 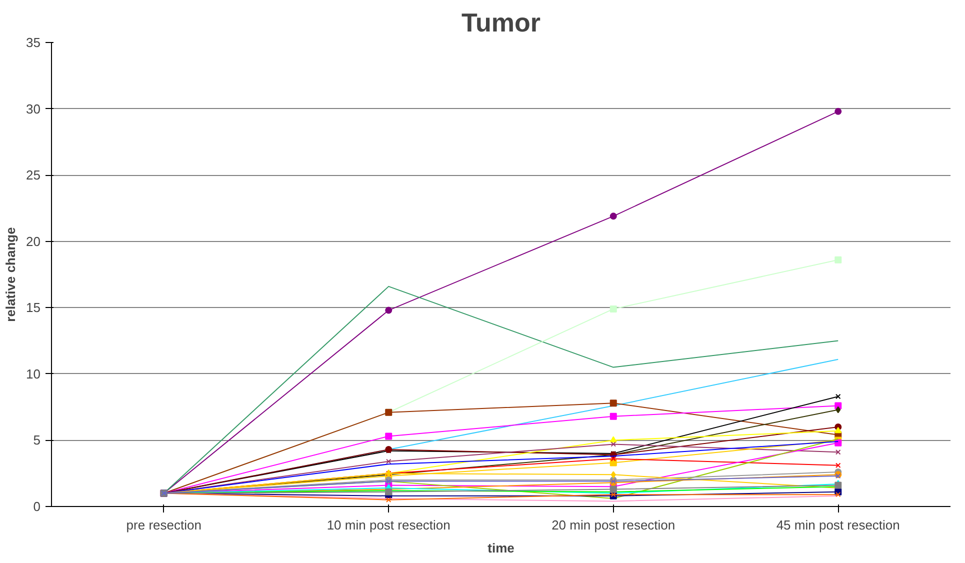 What do you see at coordinates (33, 374) in the screenshot?
I see `y-tick-label: 10` at bounding box center [33, 374].